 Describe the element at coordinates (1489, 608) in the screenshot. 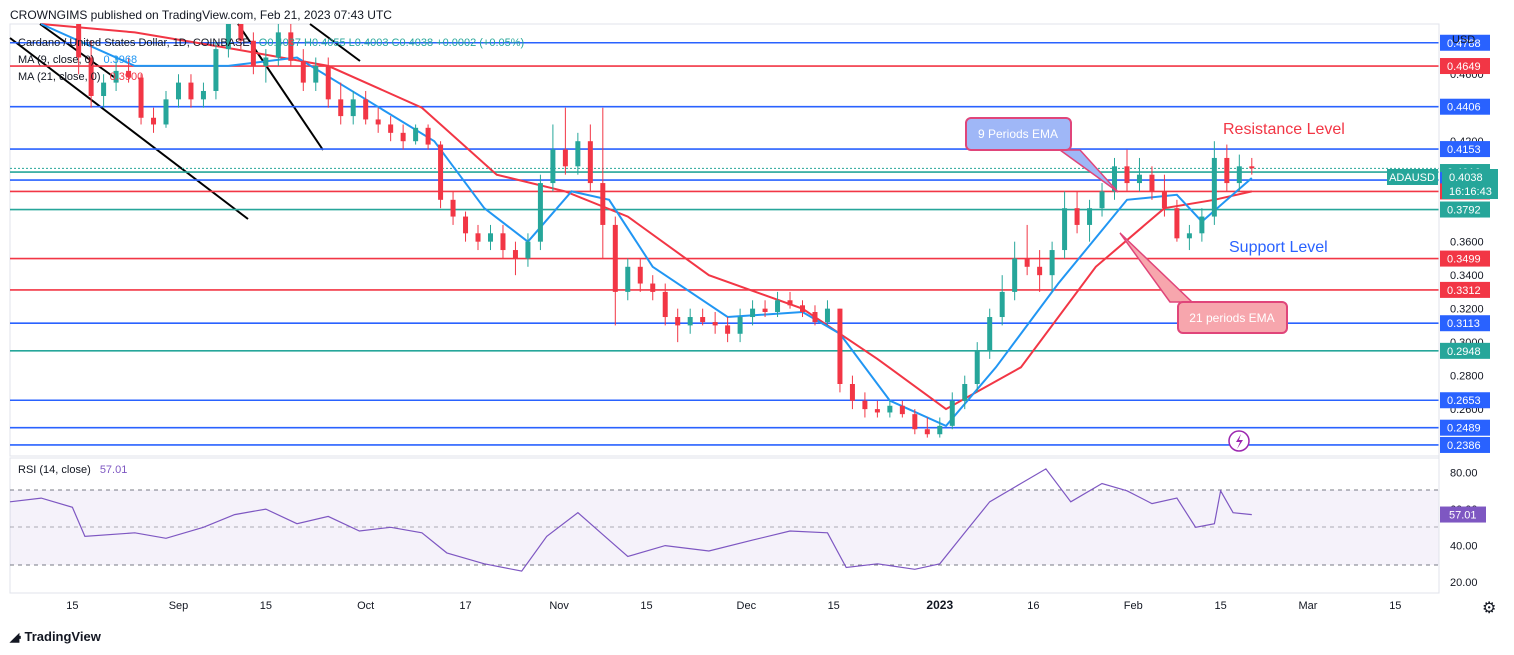

I see `settings-icon: ⚙` at that location.